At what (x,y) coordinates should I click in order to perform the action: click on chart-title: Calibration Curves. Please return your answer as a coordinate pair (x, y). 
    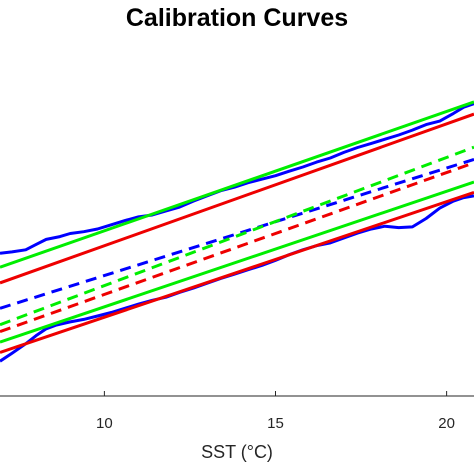
    Looking at the image, I should click on (237, 18).